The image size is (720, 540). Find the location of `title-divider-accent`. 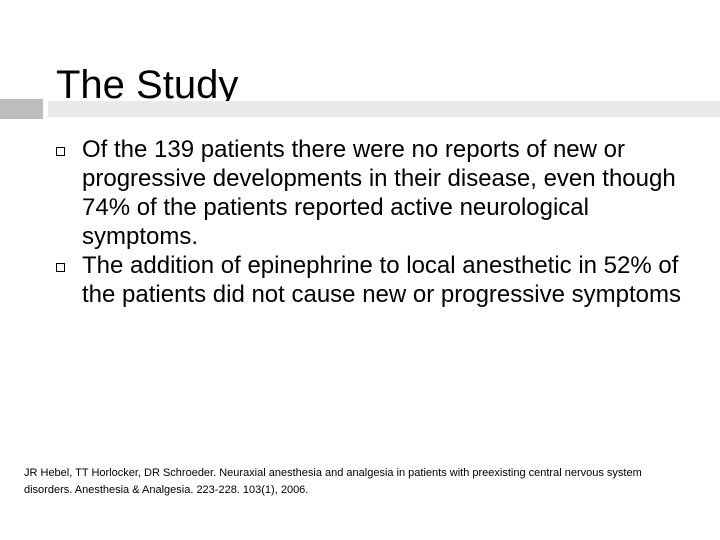

title-divider-accent is located at coordinates (21, 109).